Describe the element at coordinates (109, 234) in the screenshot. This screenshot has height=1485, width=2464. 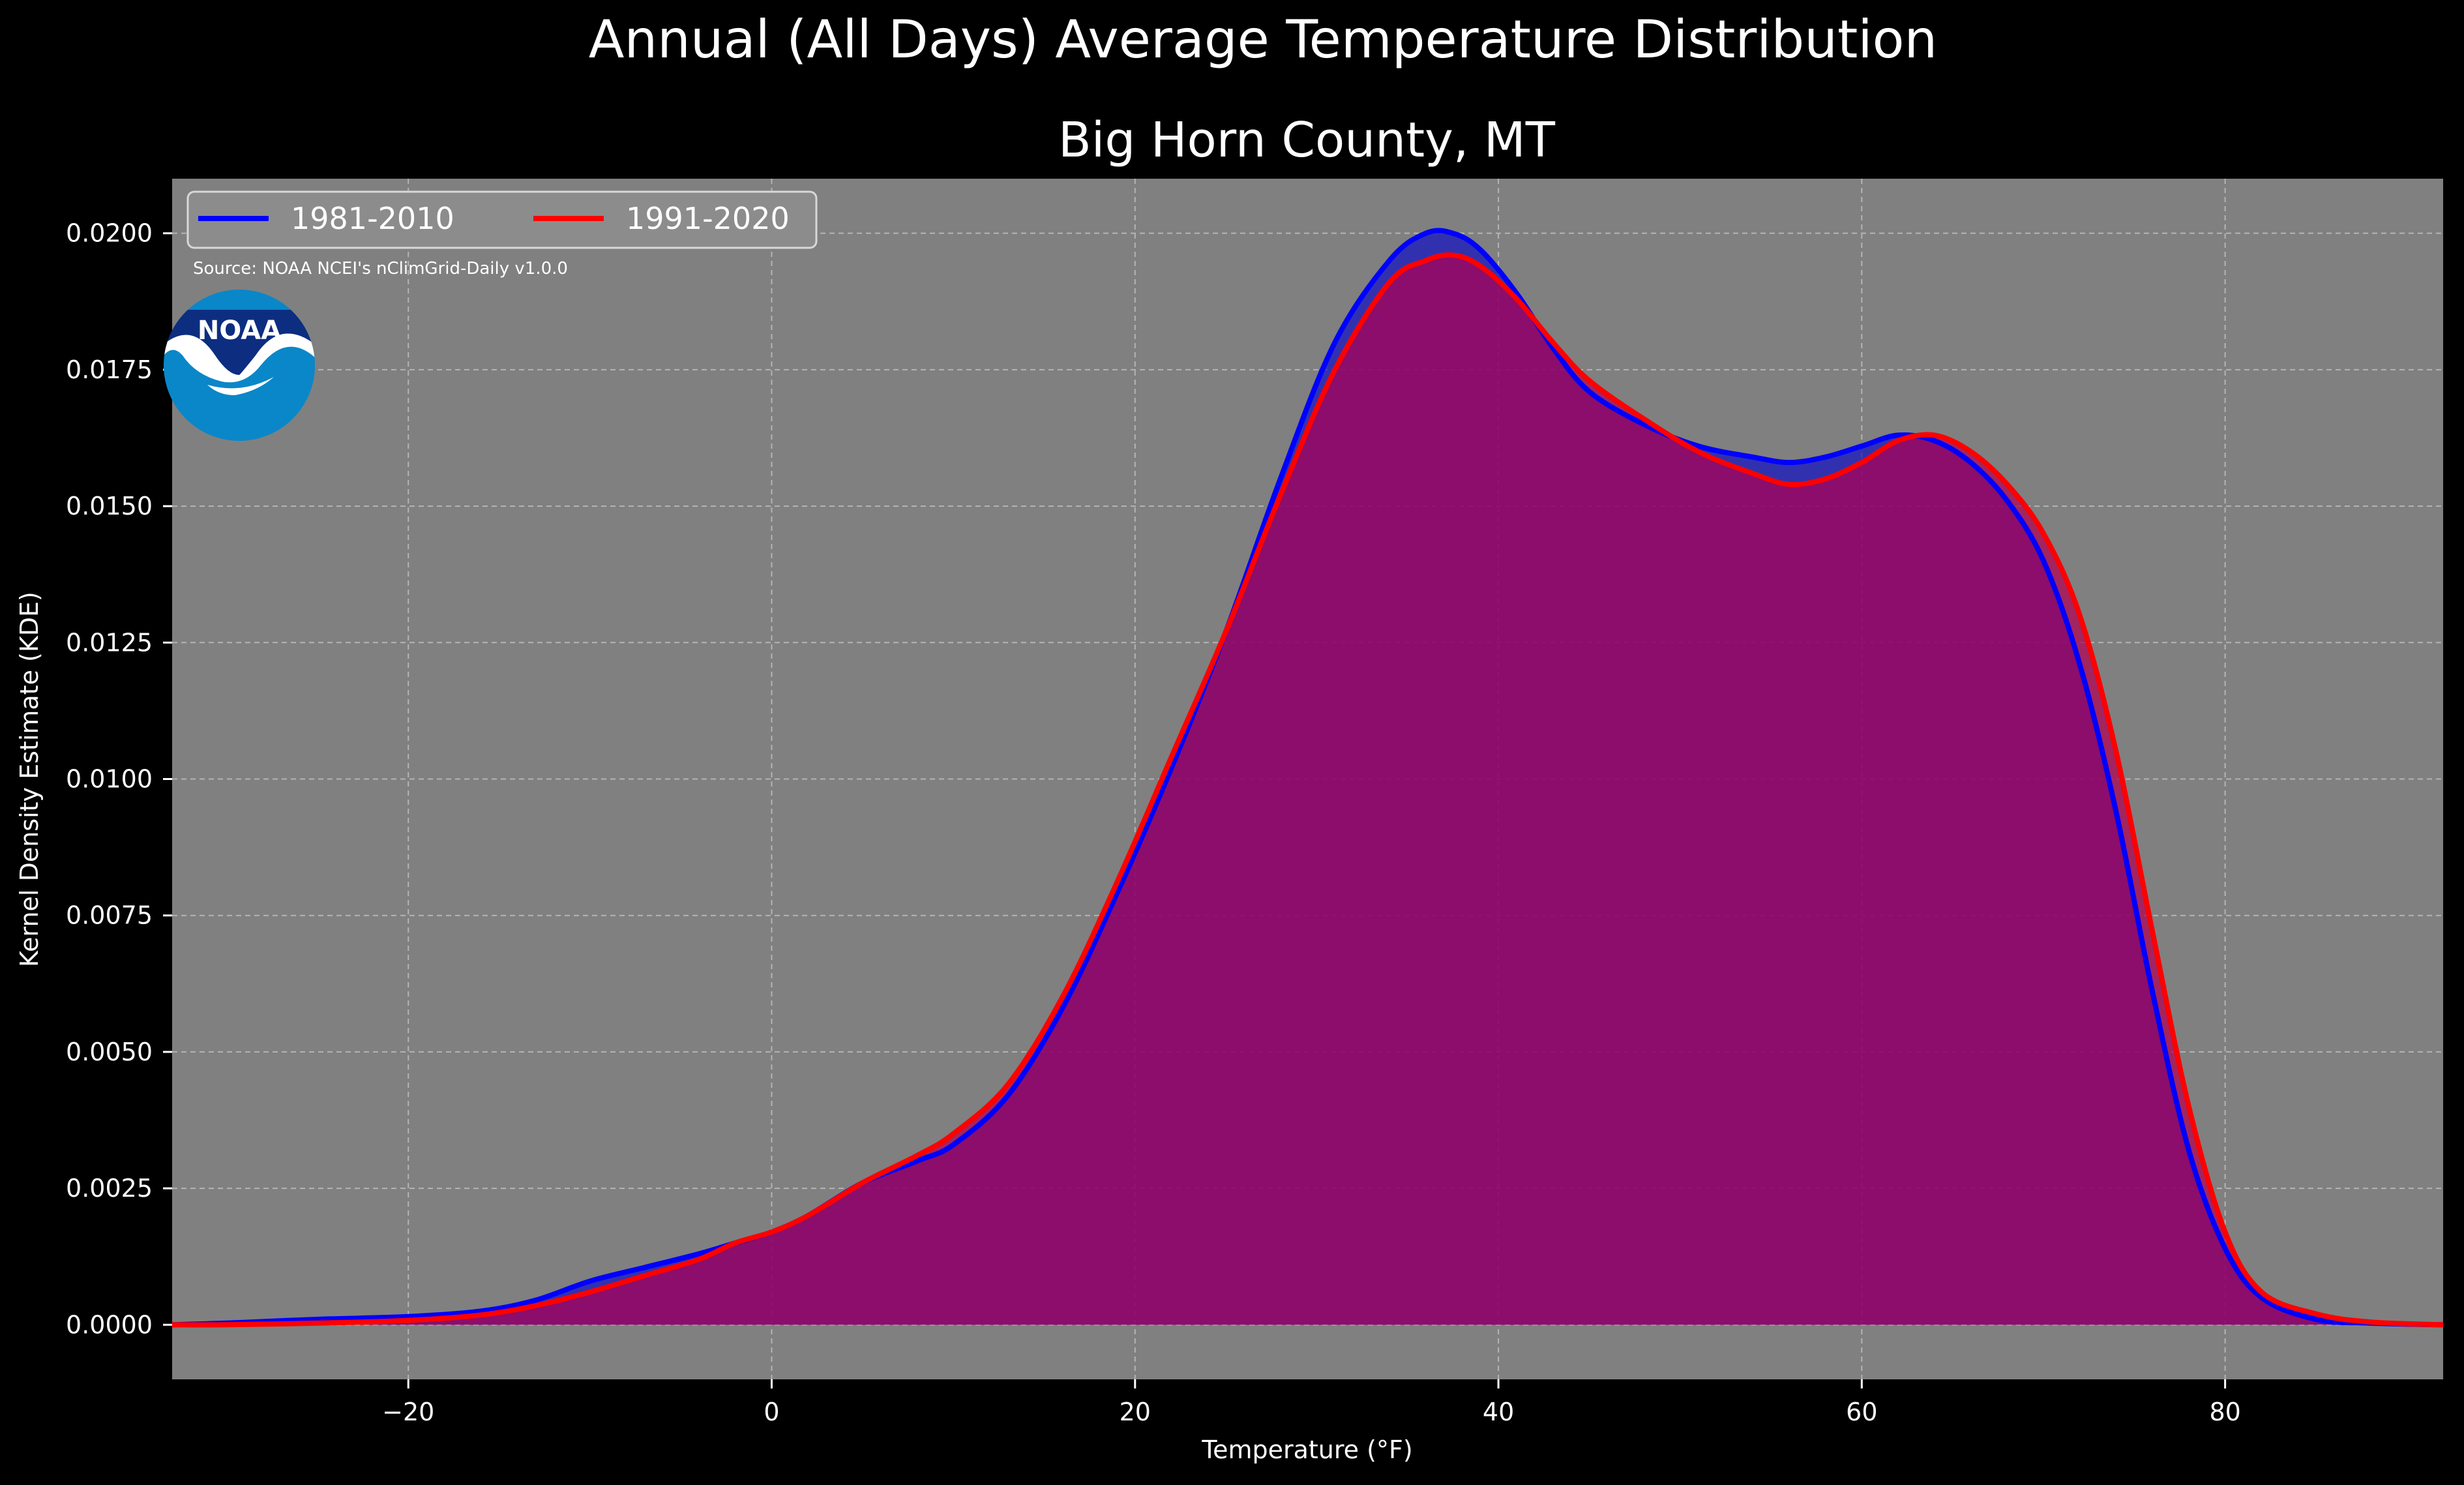
I see `y-tick-label: 0.0200` at that location.